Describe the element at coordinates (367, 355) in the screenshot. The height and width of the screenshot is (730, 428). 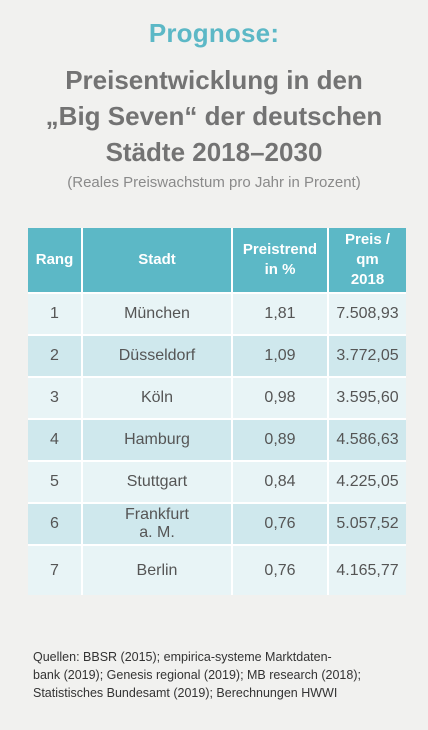
I see `cell-preis: 3.772,05` at that location.